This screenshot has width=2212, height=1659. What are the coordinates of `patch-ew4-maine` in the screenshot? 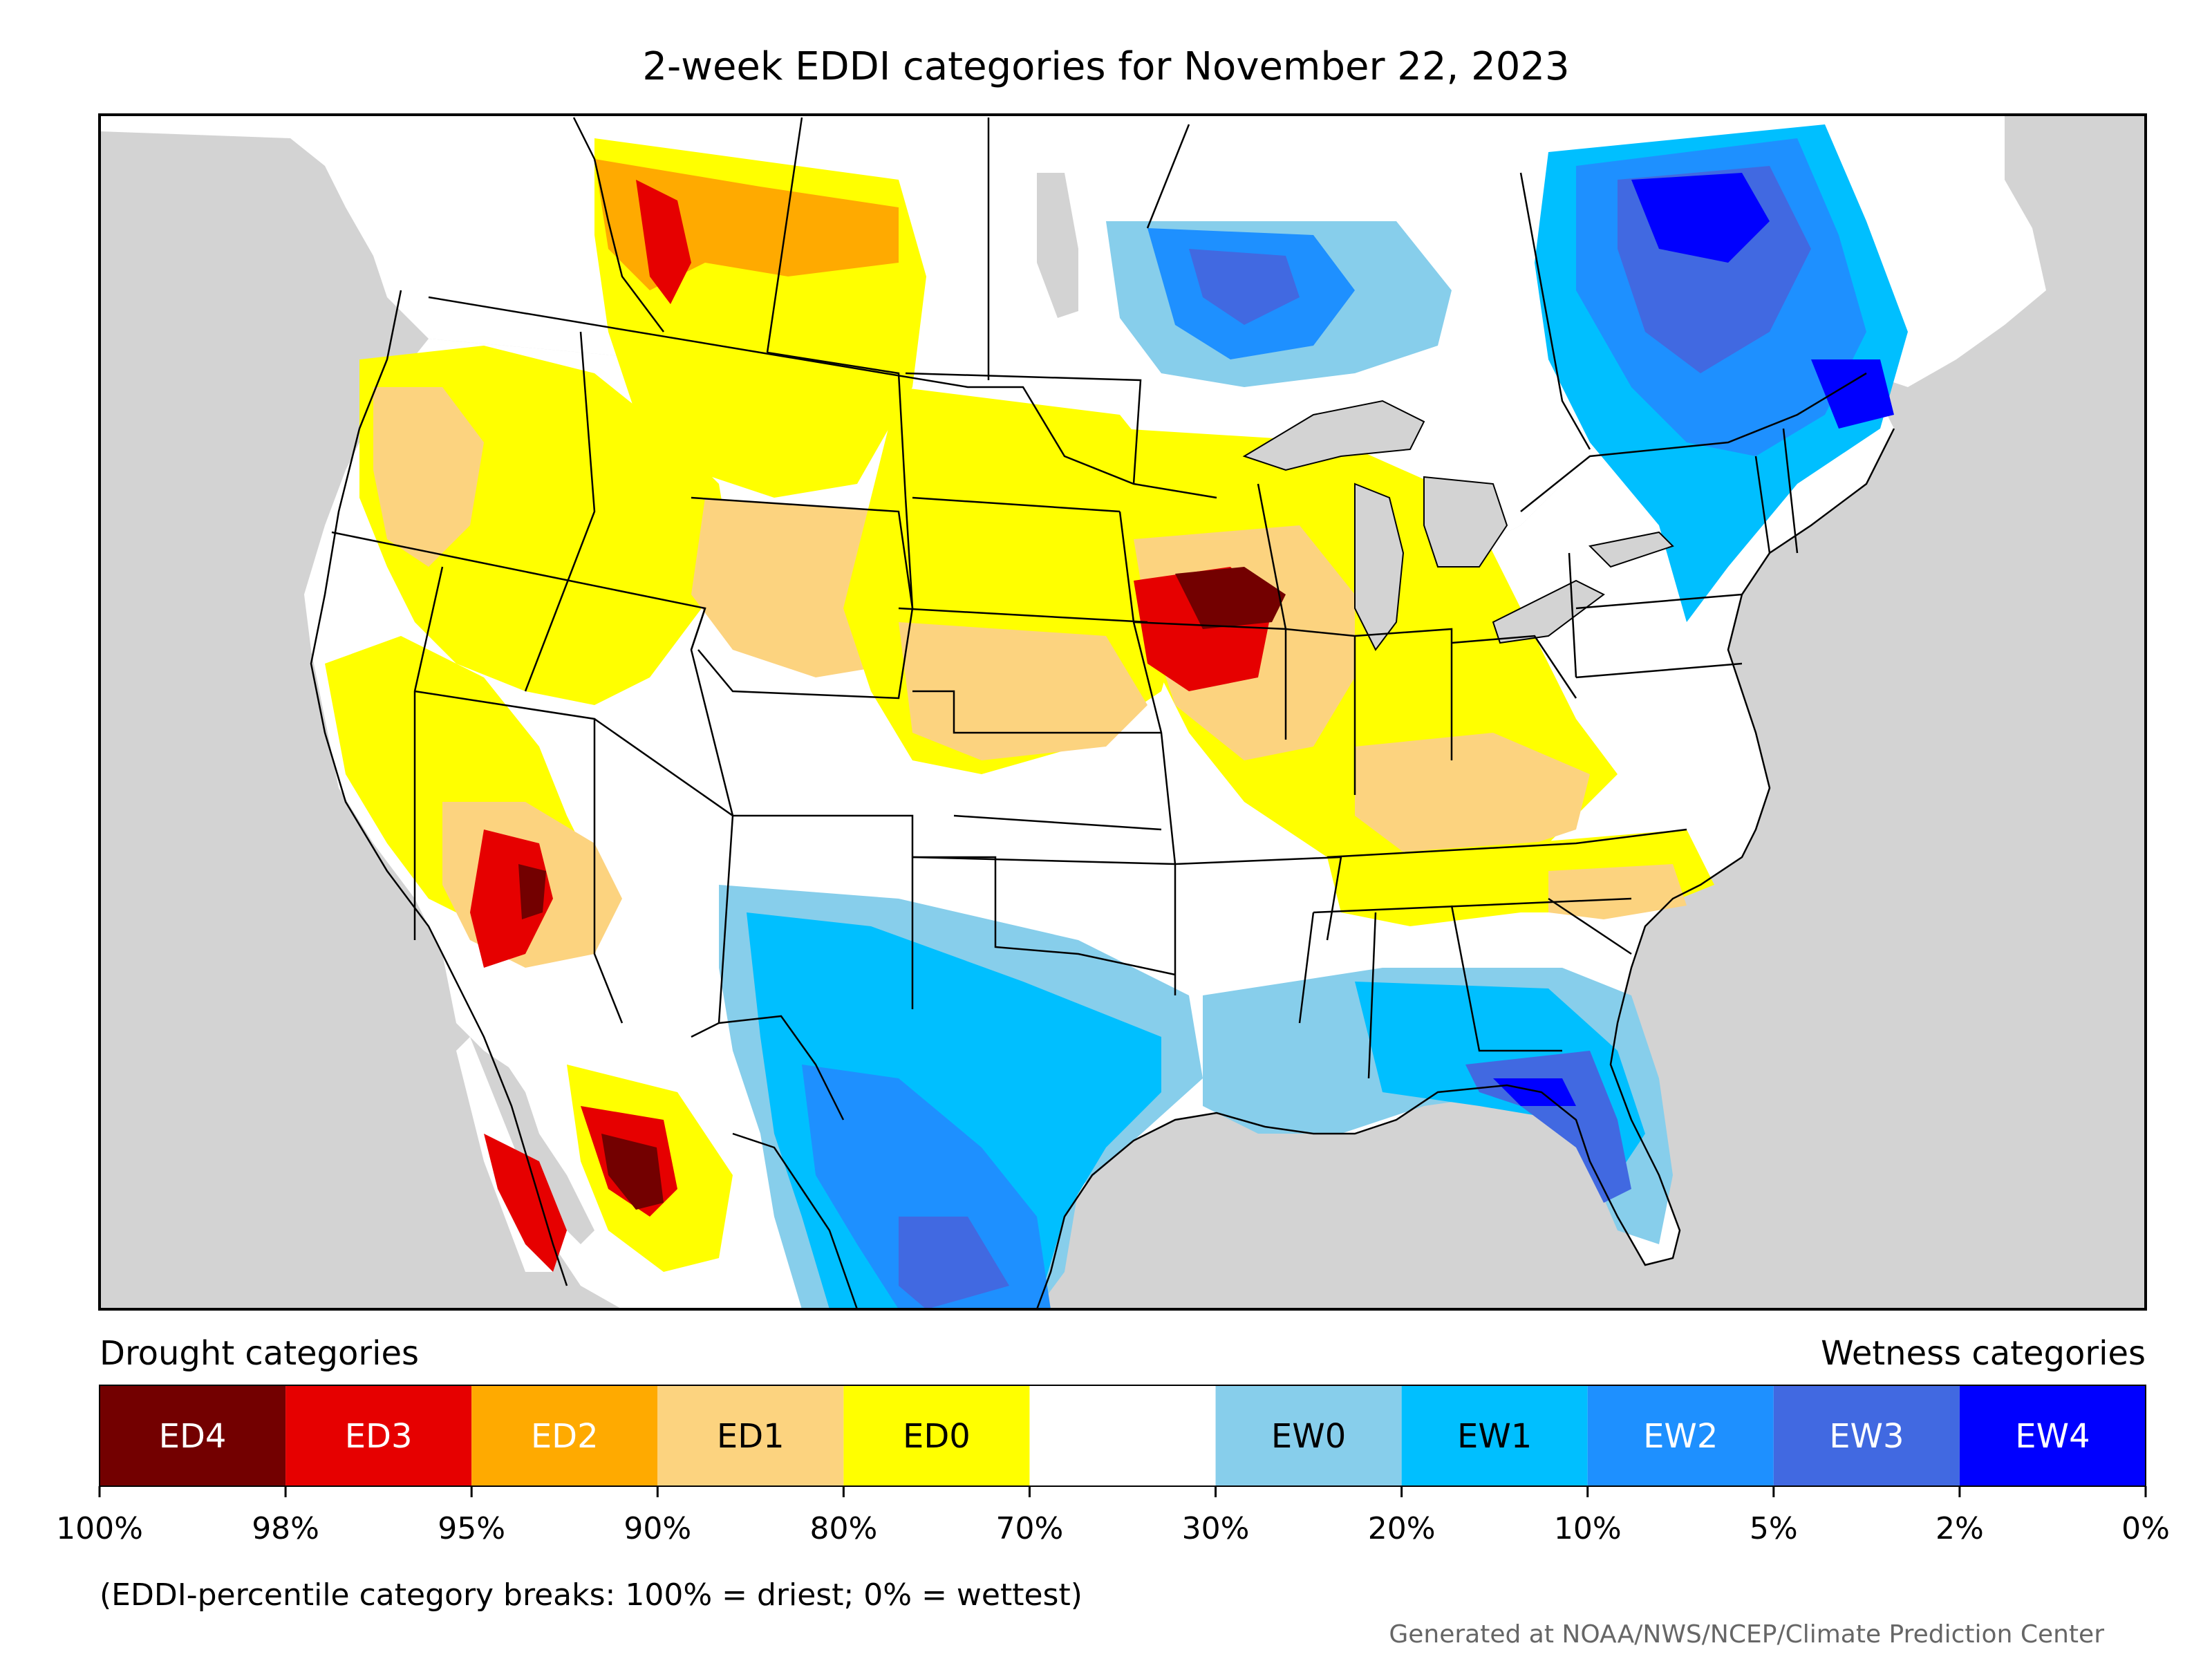 It's located at (1853, 394).